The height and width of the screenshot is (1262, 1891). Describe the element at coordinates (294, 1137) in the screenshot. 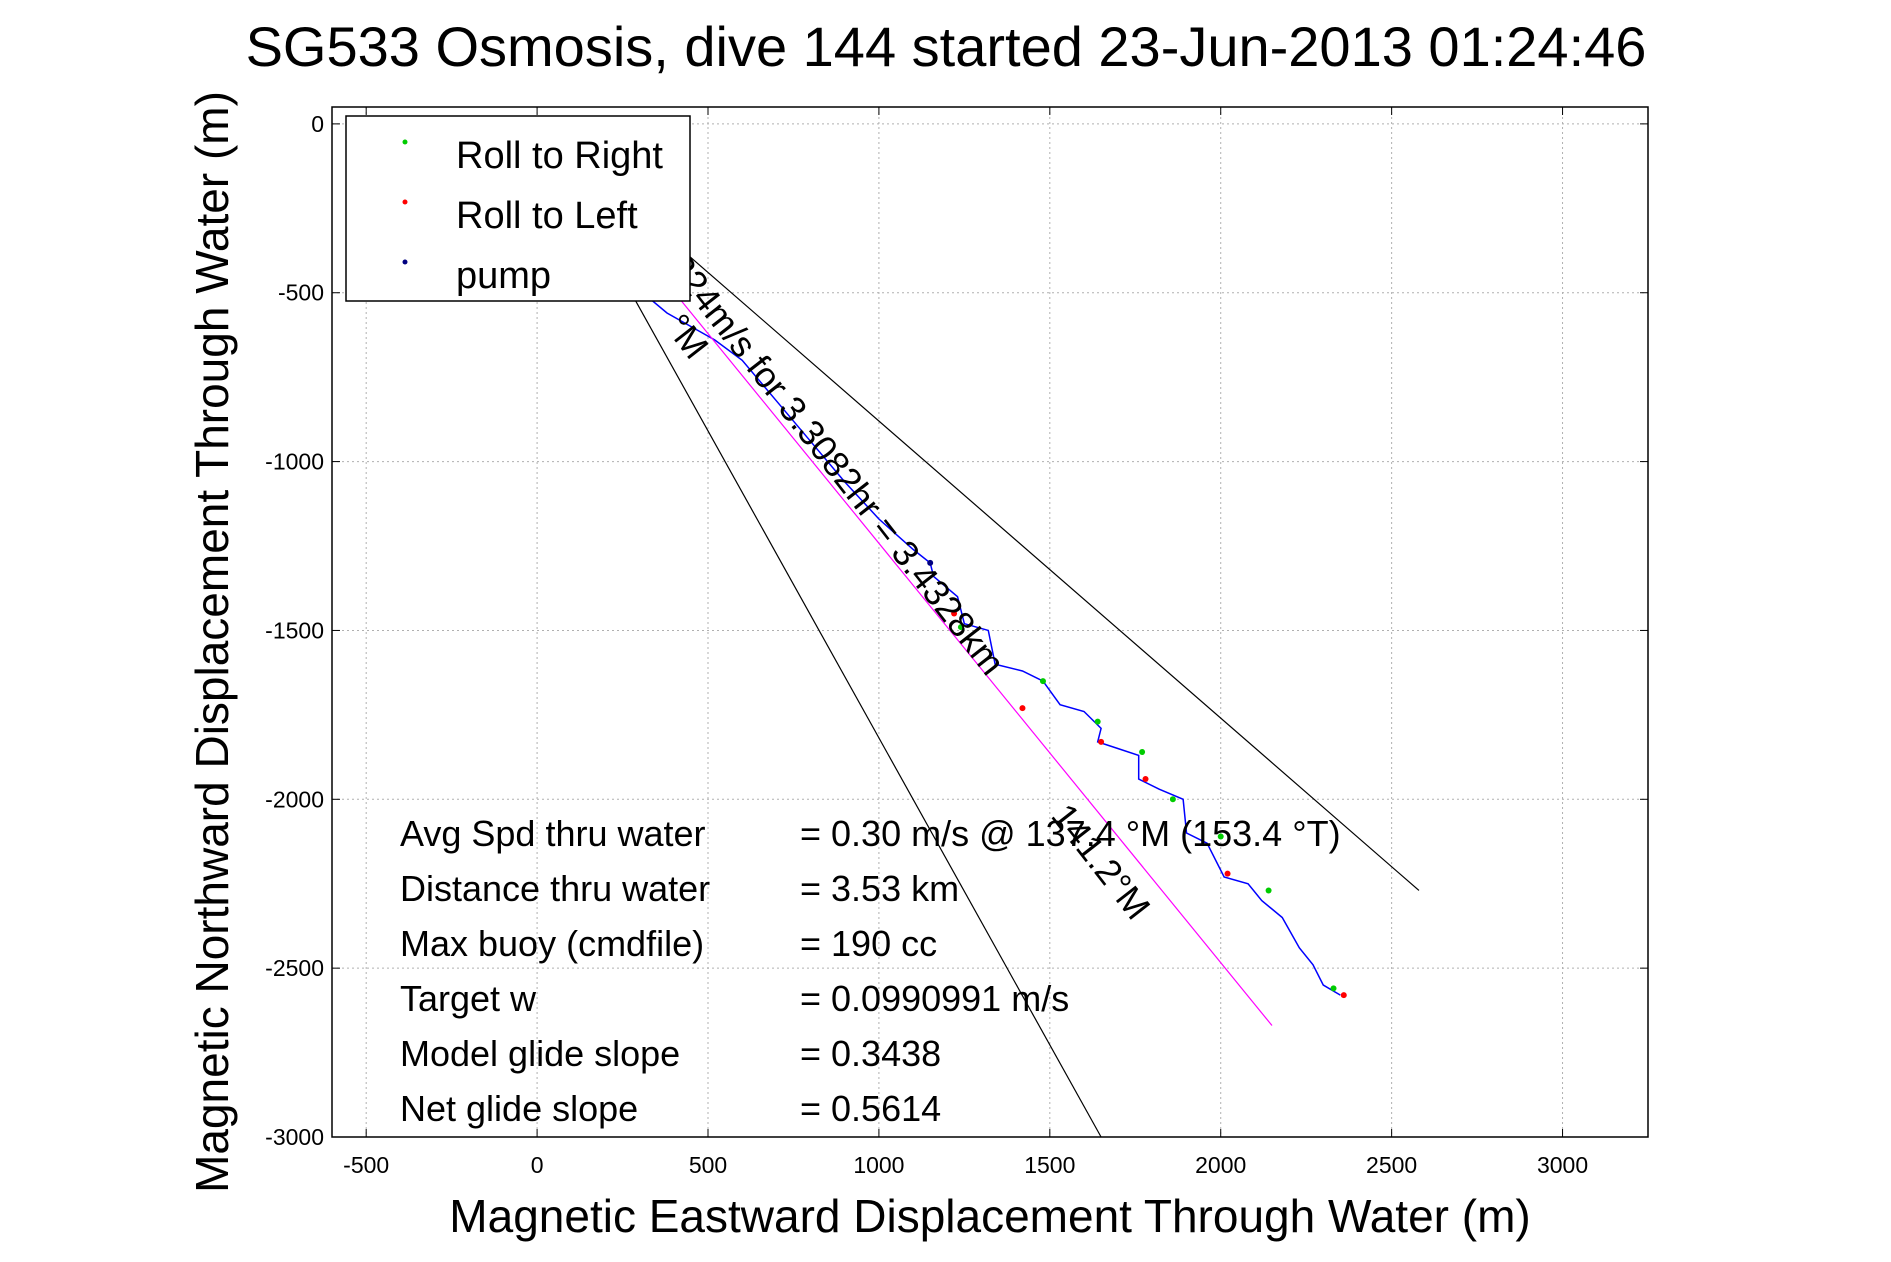

I see `y-tick-label: -3000` at that location.